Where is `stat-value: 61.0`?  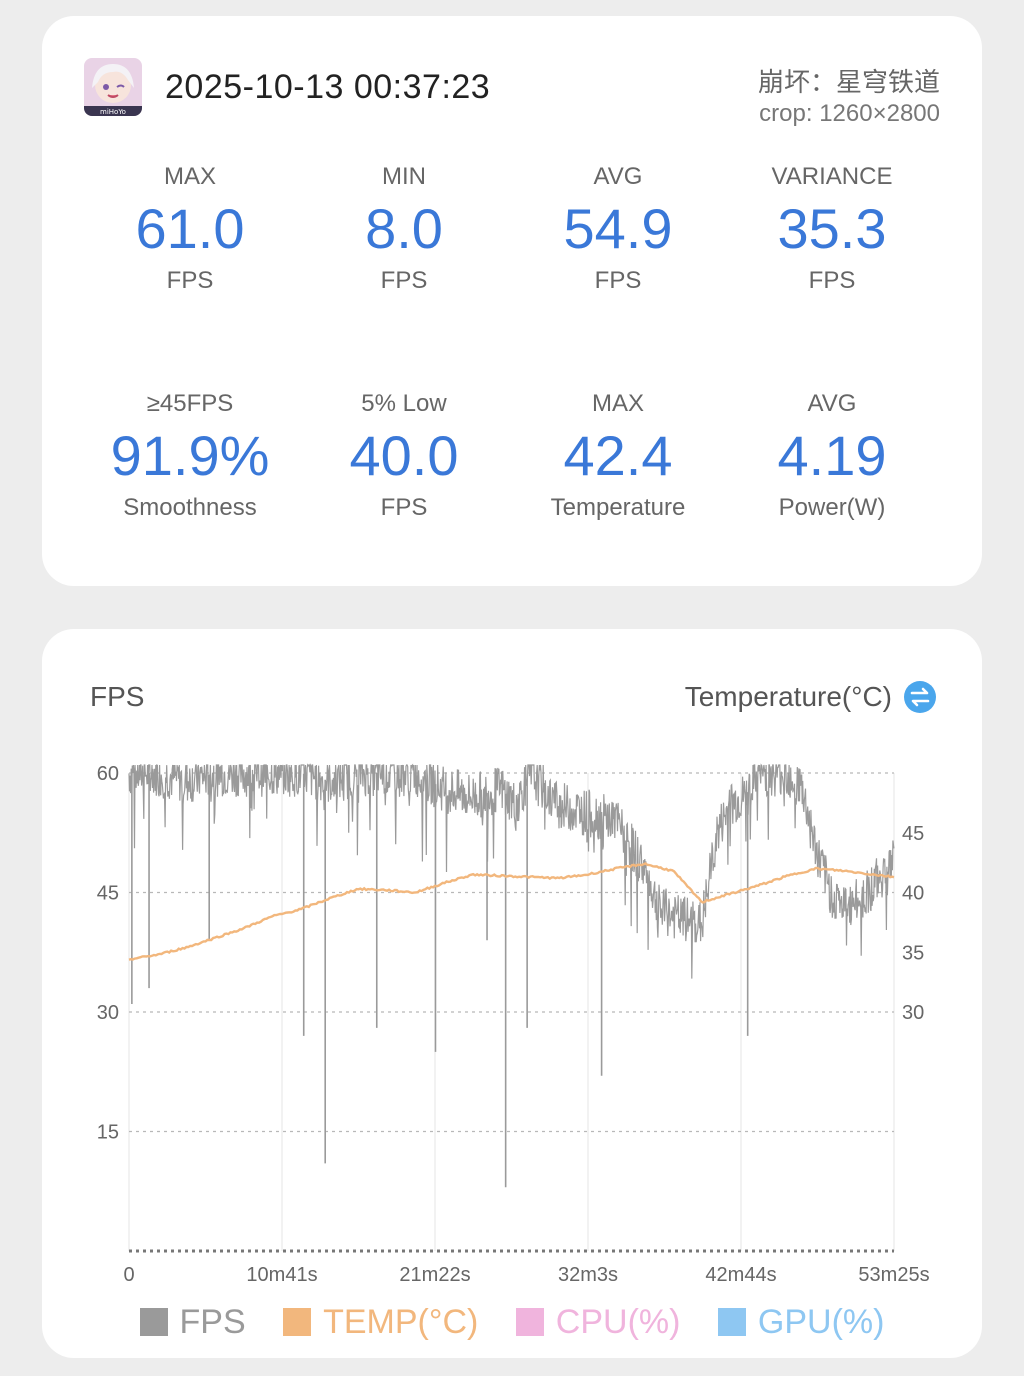 stat-value: 61.0 is located at coordinates (190, 228).